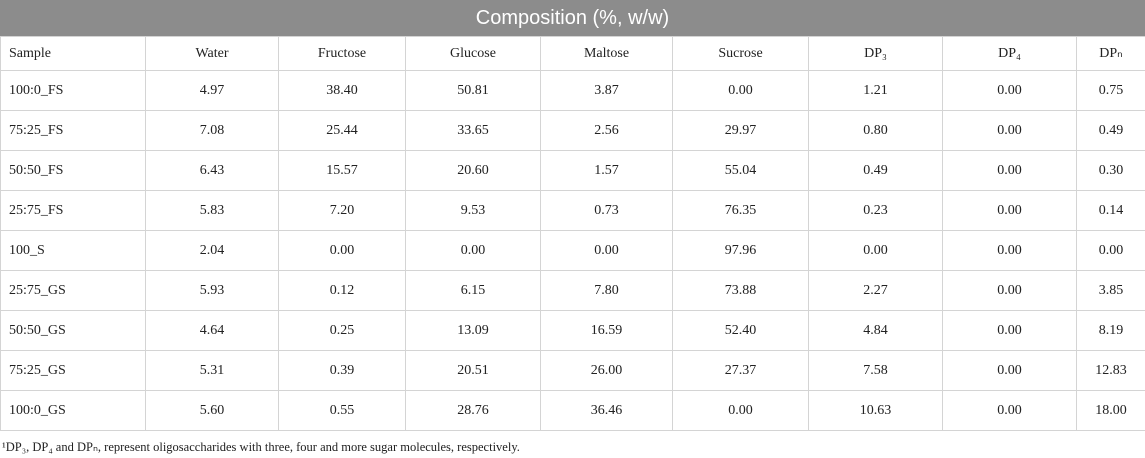  Describe the element at coordinates (212, 53) in the screenshot. I see `column-header: Water` at that location.